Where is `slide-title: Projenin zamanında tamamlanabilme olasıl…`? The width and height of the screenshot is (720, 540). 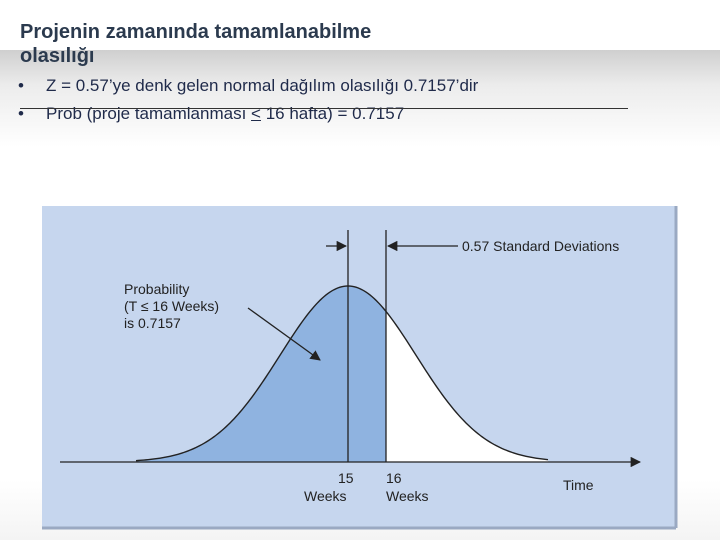
slide-title: Projenin zamanında tamamlanabilme olasıl… is located at coordinates (196, 44).